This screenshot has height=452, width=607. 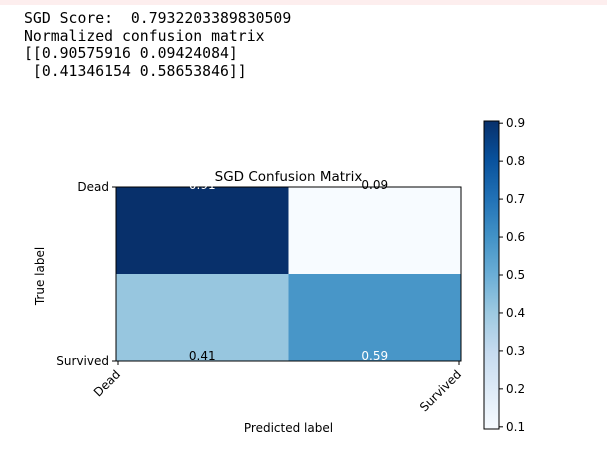 What do you see at coordinates (515, 427) in the screenshot?
I see `colorbar-tick-label-0: 0.1` at bounding box center [515, 427].